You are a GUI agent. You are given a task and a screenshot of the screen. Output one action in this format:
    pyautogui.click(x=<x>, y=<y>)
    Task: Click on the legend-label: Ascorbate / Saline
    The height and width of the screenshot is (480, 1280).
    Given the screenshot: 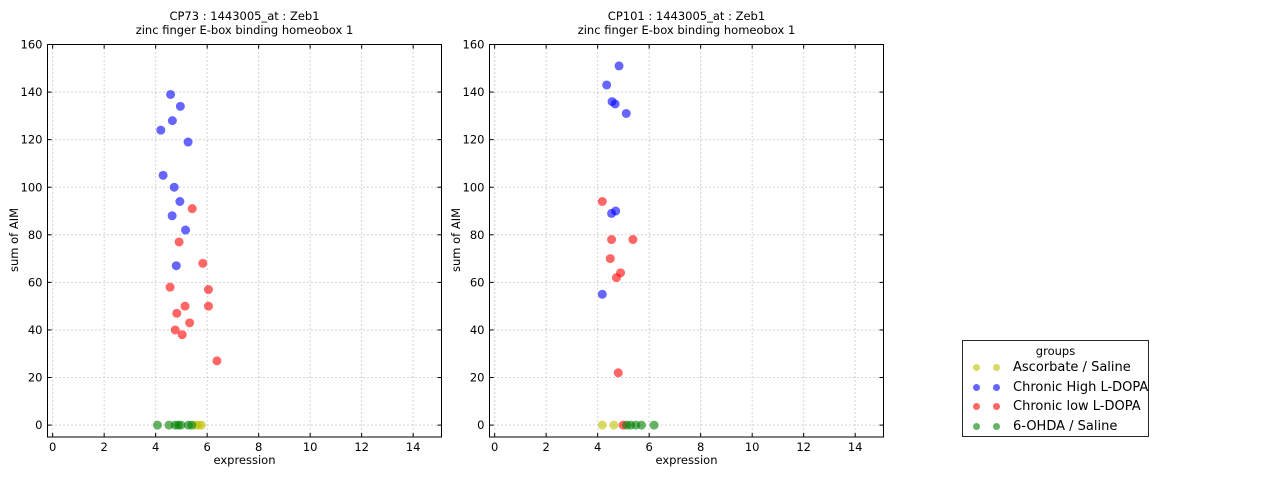 What is the action you would take?
    pyautogui.click(x=1072, y=368)
    